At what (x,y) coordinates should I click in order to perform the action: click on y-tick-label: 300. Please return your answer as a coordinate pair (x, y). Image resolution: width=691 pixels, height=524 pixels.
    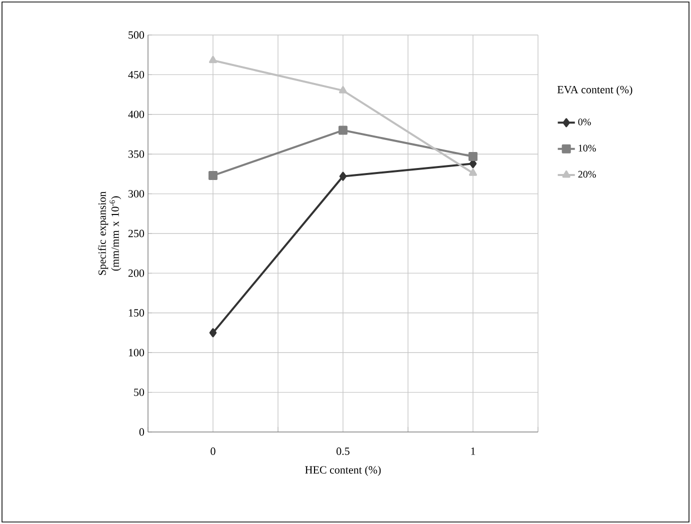
    Looking at the image, I should click on (136, 194).